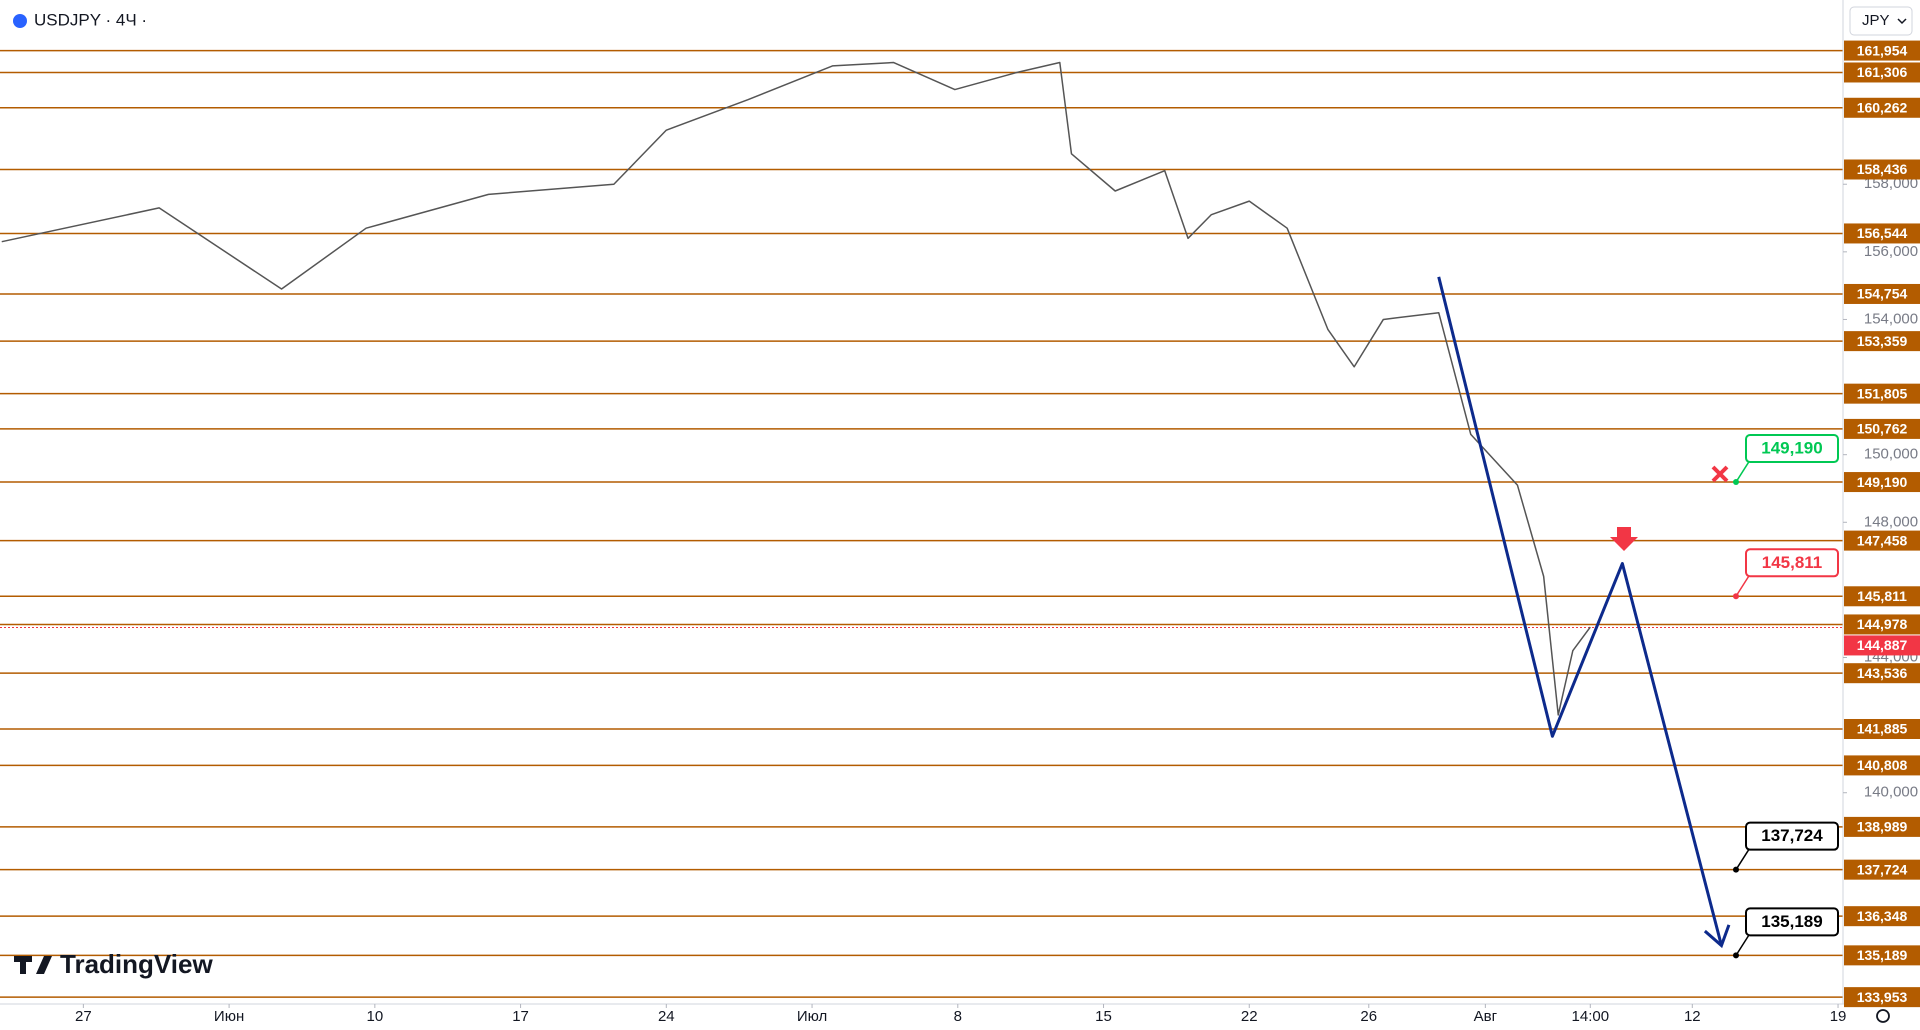  I want to click on callout-label: 149,190, so click(1791, 448).